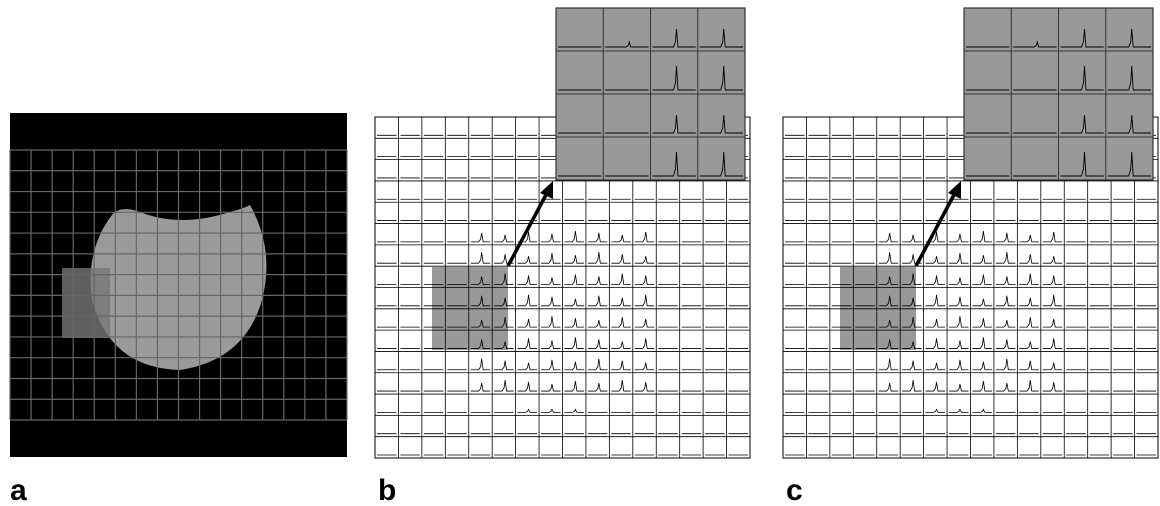 The width and height of the screenshot is (1160, 506). I want to click on panel-label: a, so click(18, 490).